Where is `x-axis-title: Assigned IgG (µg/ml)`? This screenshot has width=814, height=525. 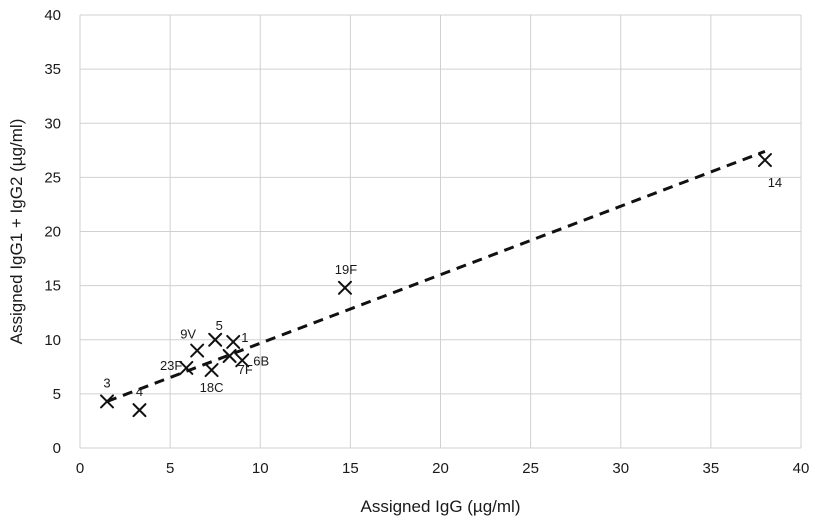
x-axis-title: Assigned IgG (µg/ml) is located at coordinates (440, 506).